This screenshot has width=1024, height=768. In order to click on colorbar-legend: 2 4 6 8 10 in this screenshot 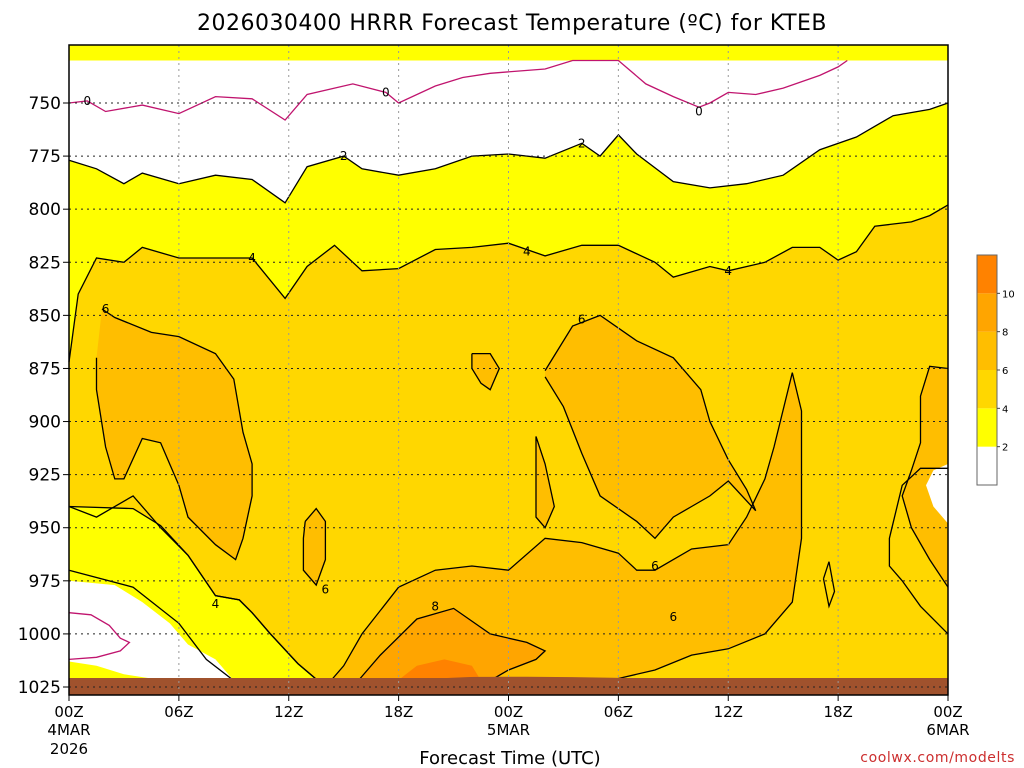, I will do `click(995, 370)`.